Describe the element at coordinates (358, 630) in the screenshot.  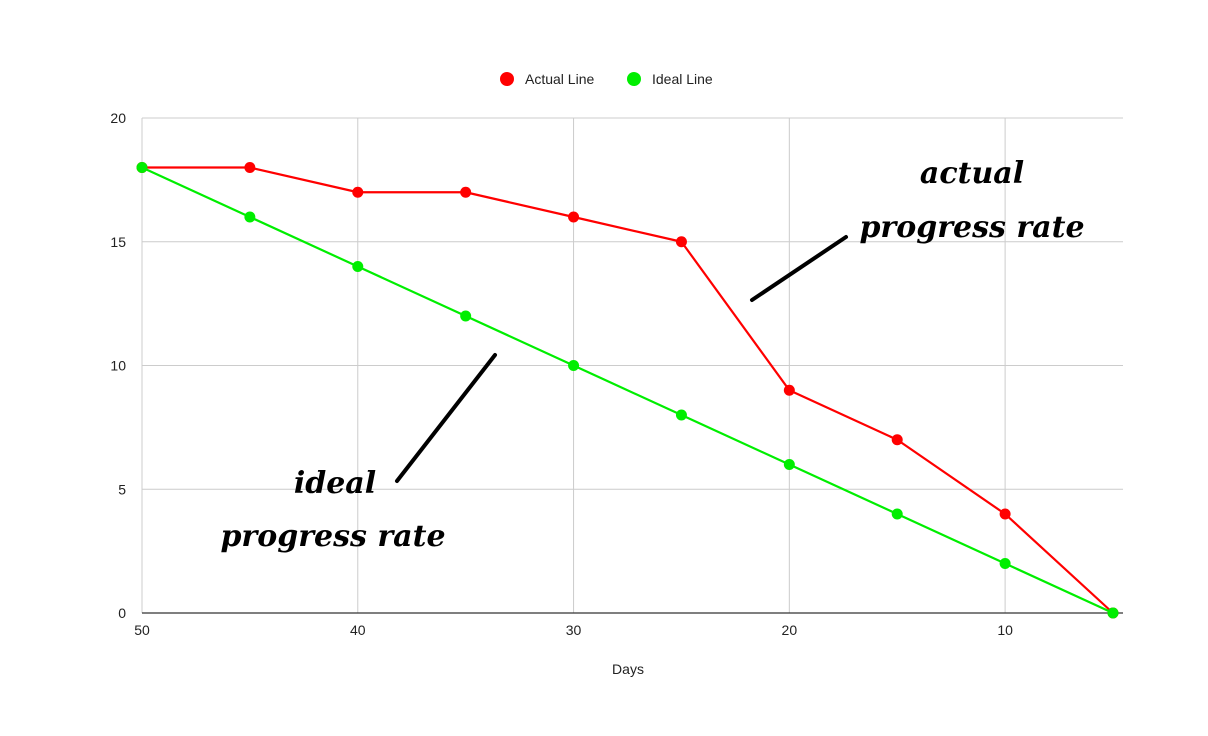
I see `x-tick-label: 40` at that location.